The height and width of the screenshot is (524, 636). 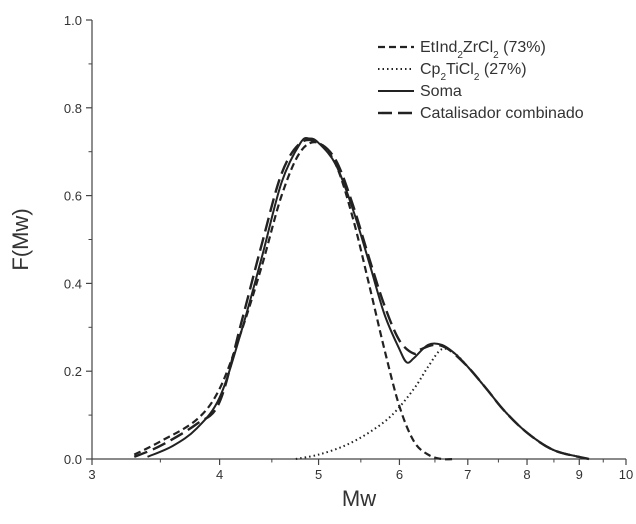 What do you see at coordinates (483, 50) in the screenshot?
I see `legend-label-1: EtInd2ZrCl2 (73%)` at bounding box center [483, 50].